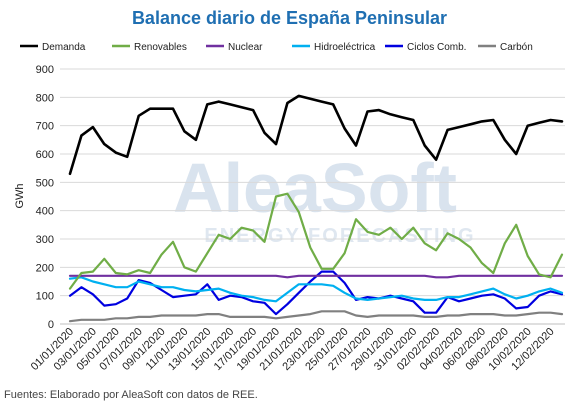 This screenshot has width=579, height=408. What do you see at coordinates (45, 127) in the screenshot?
I see `y-tick-label: 700` at bounding box center [45, 127].